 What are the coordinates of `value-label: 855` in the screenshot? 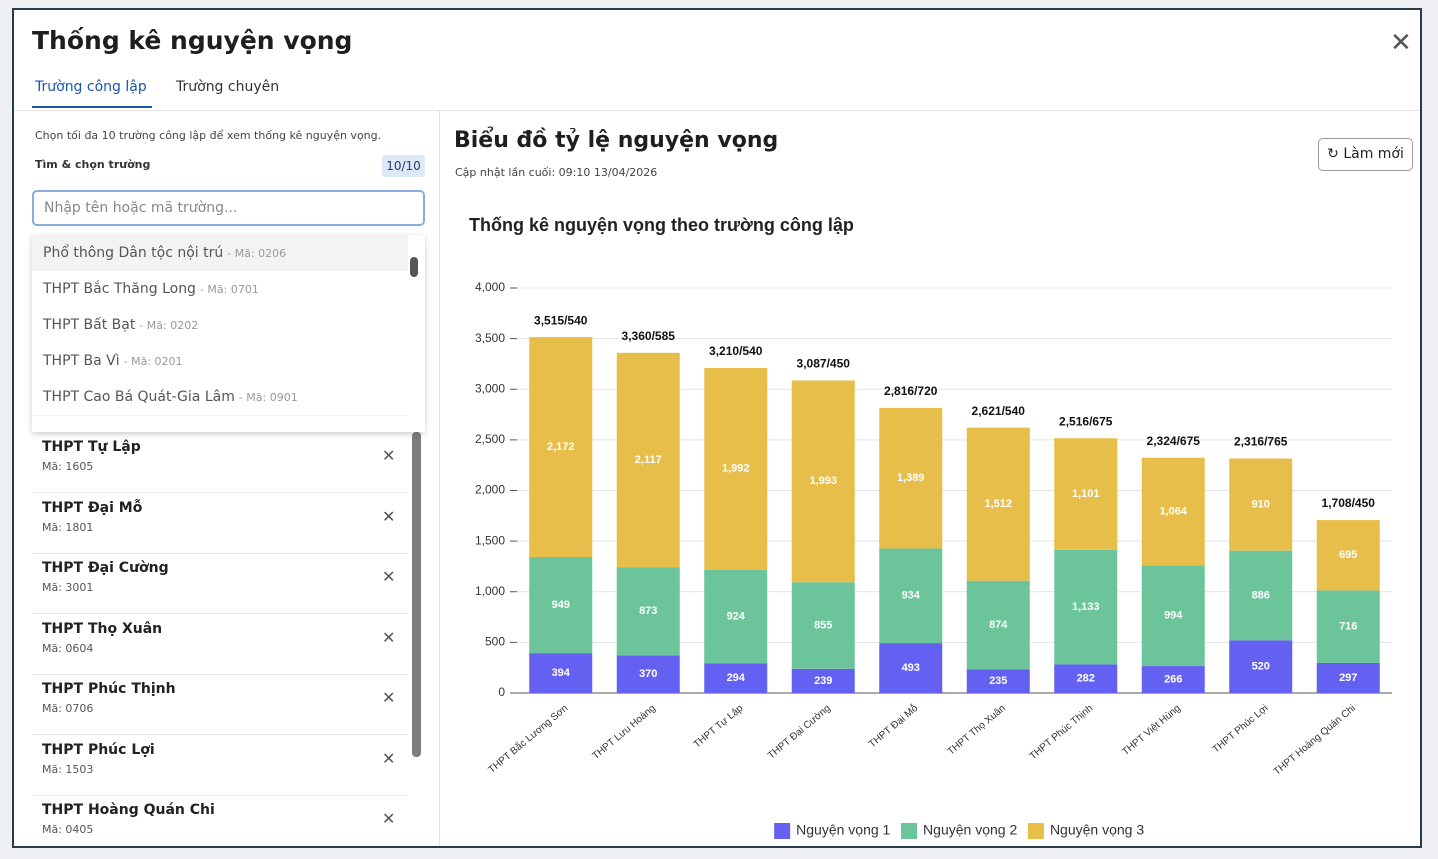 It's located at (823, 625).